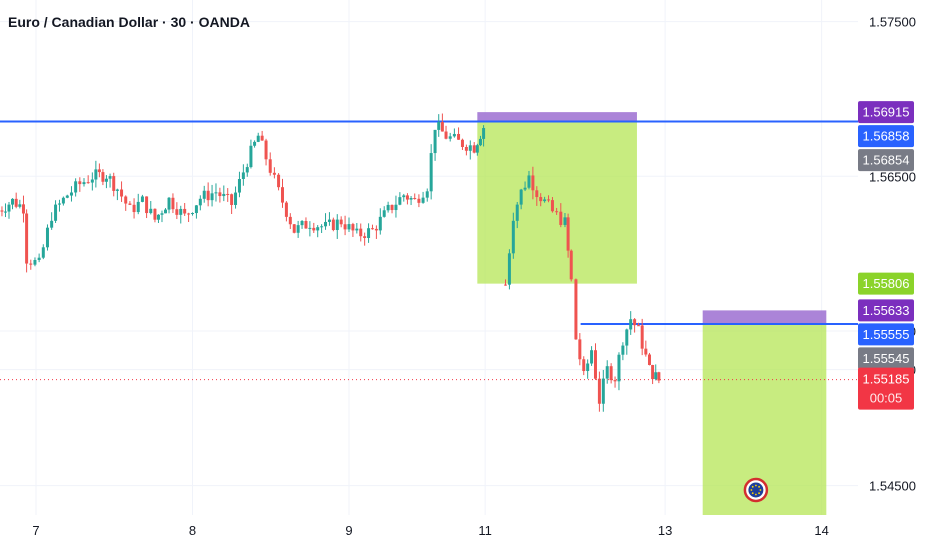  Describe the element at coordinates (886, 398) in the screenshot. I see `countdown-label: 00:05` at that location.